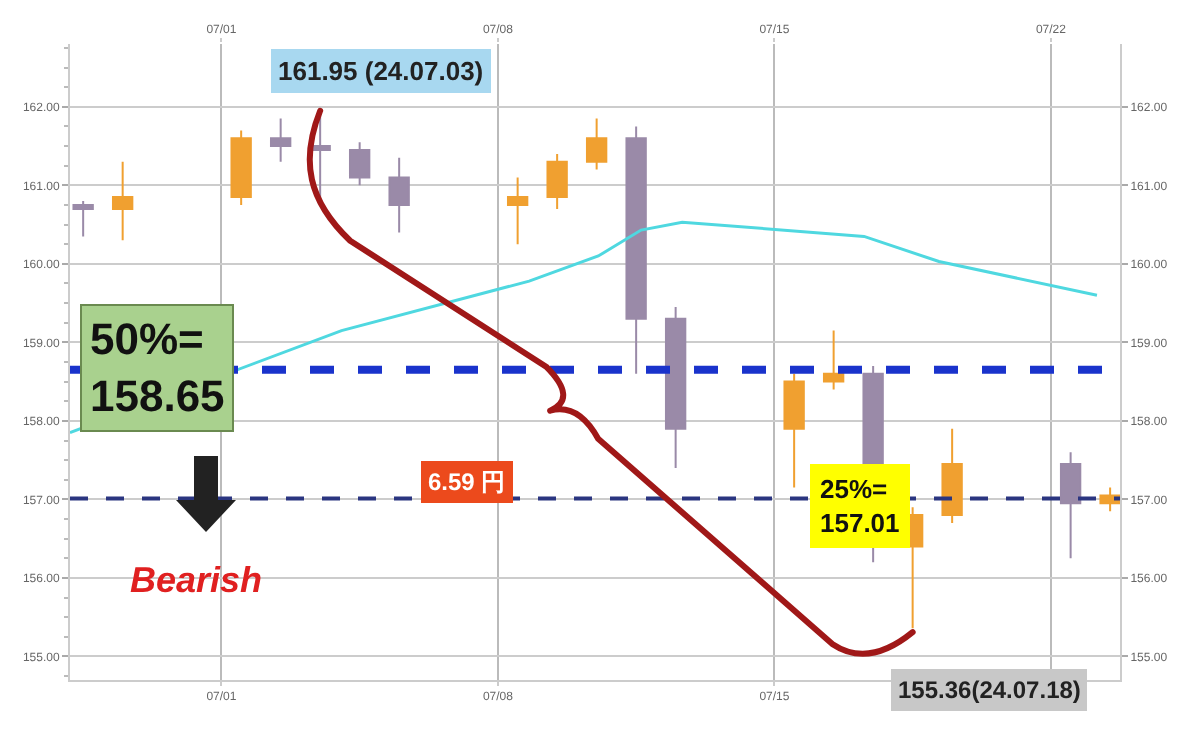 The image size is (1200, 734). Describe the element at coordinates (157, 368) in the screenshot. I see `ref-line-label: 50%= 158.65` at that location.